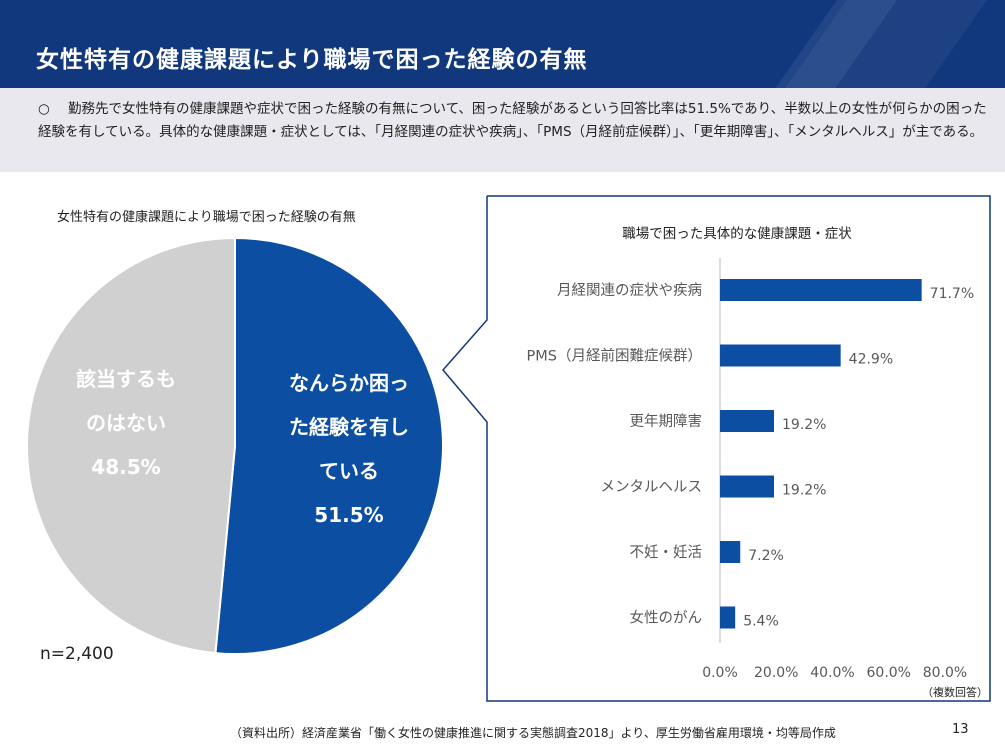  Describe the element at coordinates (349, 427) in the screenshot. I see `pie-slice-label: た経験を有し` at that location.